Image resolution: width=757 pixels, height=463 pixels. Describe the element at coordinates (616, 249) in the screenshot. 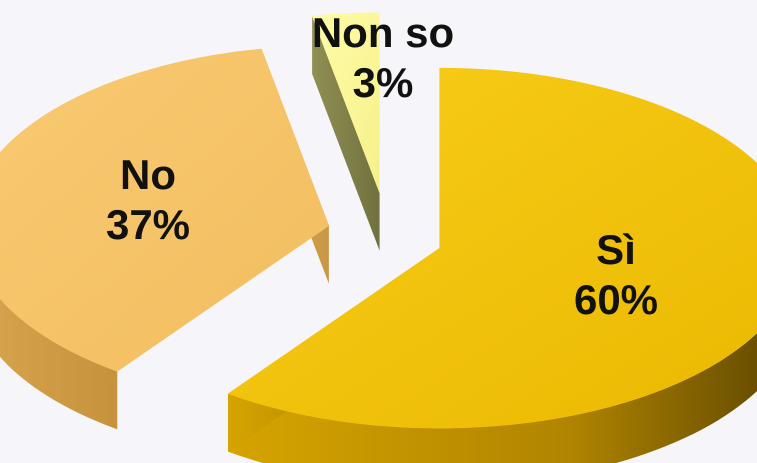

I see `slice-label-si-name: Sì` at that location.